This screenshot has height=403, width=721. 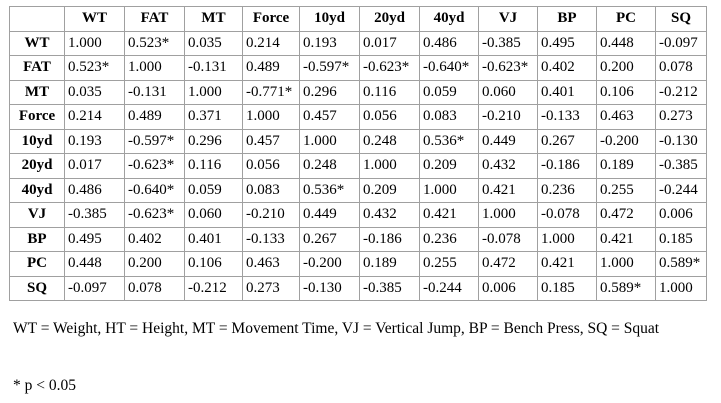 I want to click on table-cell: 0.267, so click(x=567, y=141).